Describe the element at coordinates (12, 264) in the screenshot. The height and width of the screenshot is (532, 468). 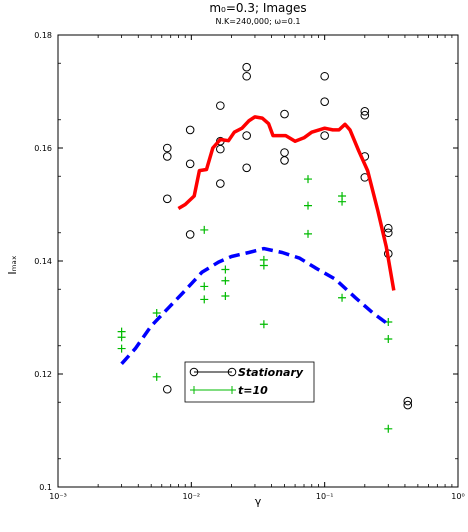
I see `y-axis-label: Iₘₐₓ` at that location.